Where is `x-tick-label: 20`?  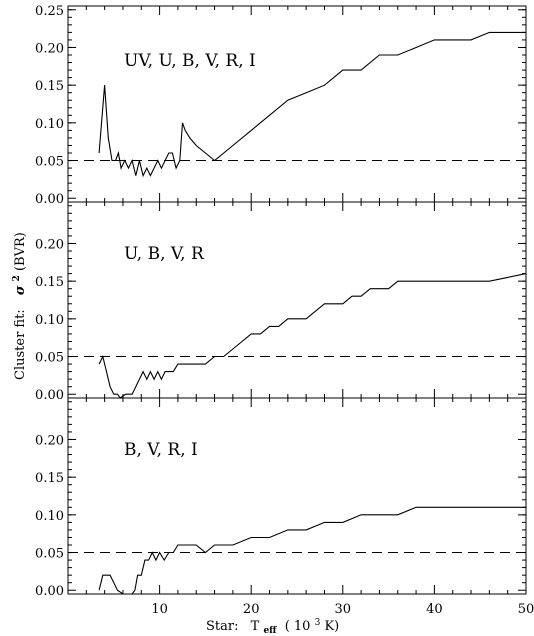 x-tick-label: 20 is located at coordinates (251, 609).